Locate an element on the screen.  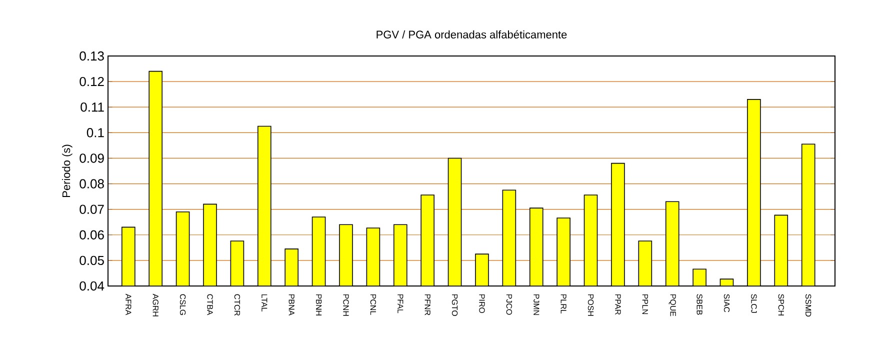
x-tick-label: PCNH is located at coordinates (346, 305).